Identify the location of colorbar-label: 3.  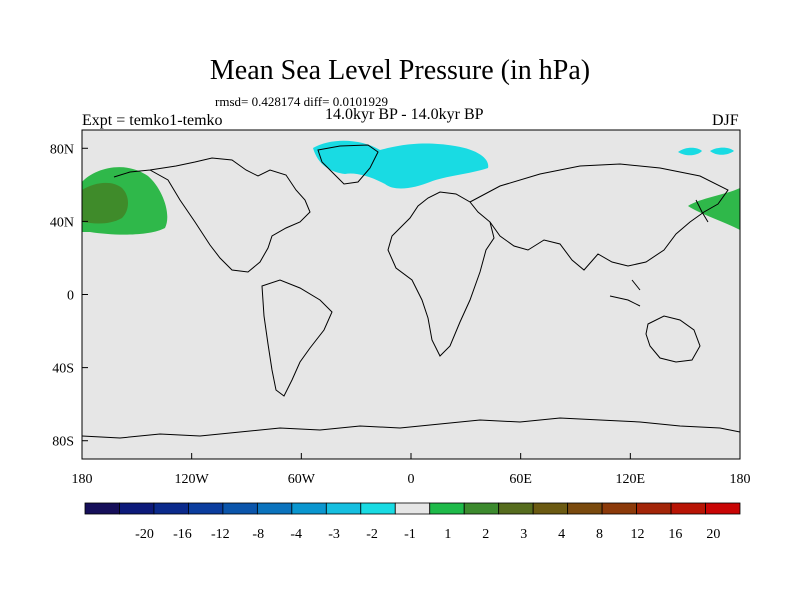
(523, 534).